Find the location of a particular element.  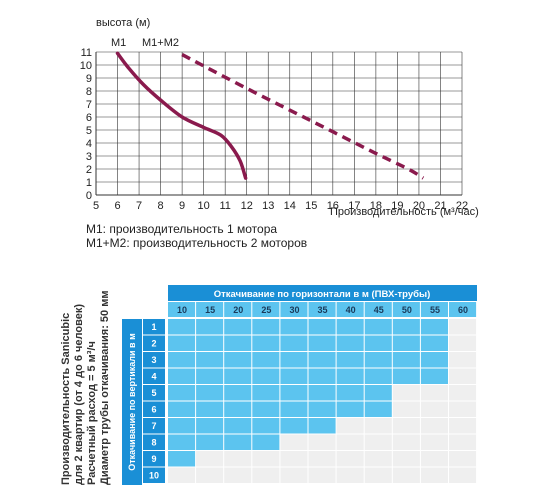

x-tick-label: 18 is located at coordinates (376, 206).